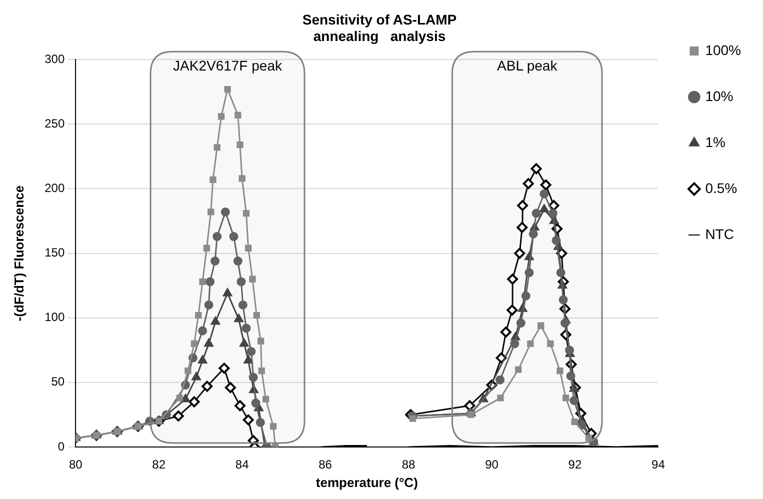 The width and height of the screenshot is (763, 499). I want to click on chart-title: Sensitivity of AS-LAMP annealing analysis, so click(379, 27).